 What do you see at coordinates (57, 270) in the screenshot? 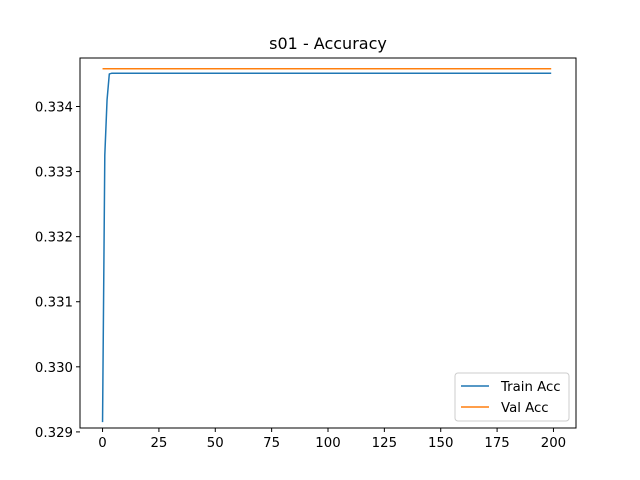
I see `y-axis: 0.329 0.330 0.331 0.332 0.333 0.334` at bounding box center [57, 270].